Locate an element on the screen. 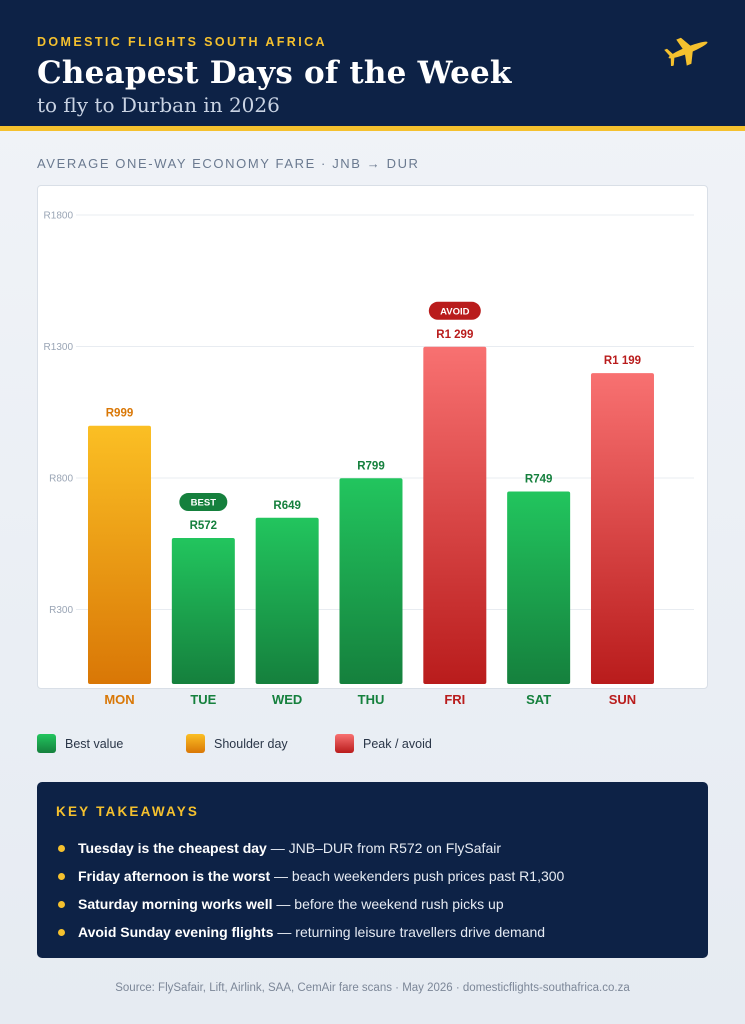 This screenshot has height=1024, width=745. takeaway-headline: Avoid Sunday evening flights is located at coordinates (176, 932).